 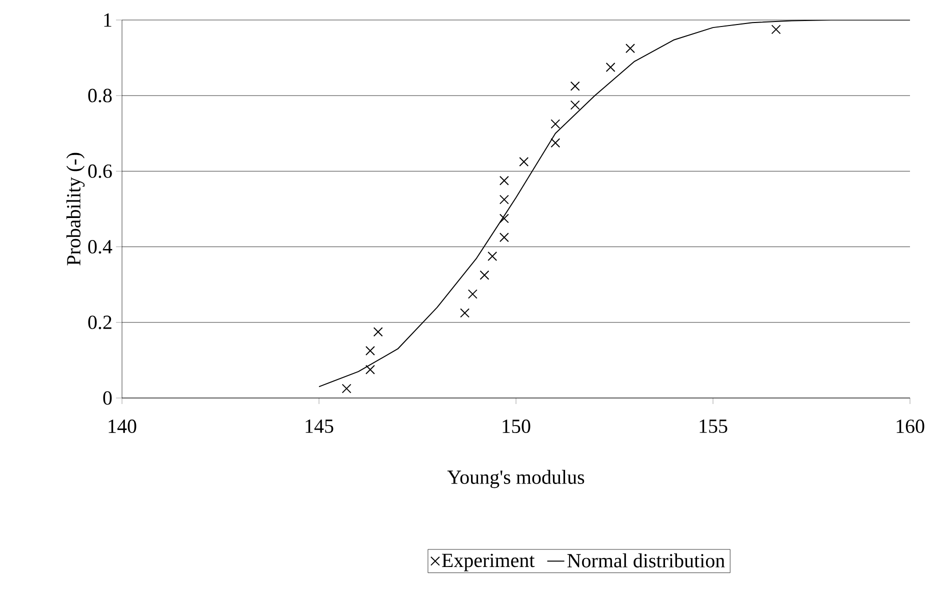 I want to click on y-tick-label: 1, so click(x=108, y=20).